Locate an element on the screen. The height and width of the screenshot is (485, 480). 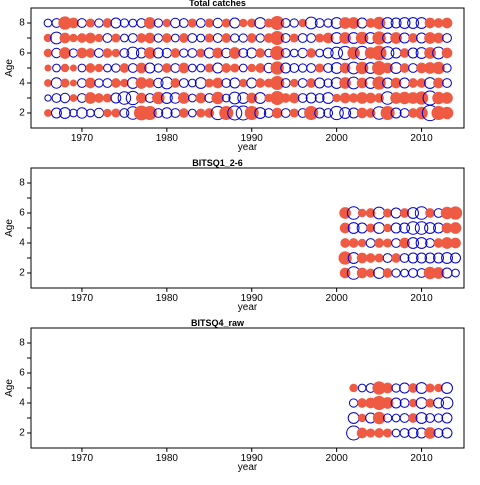
x-axis-label: year is located at coordinates (248, 147).